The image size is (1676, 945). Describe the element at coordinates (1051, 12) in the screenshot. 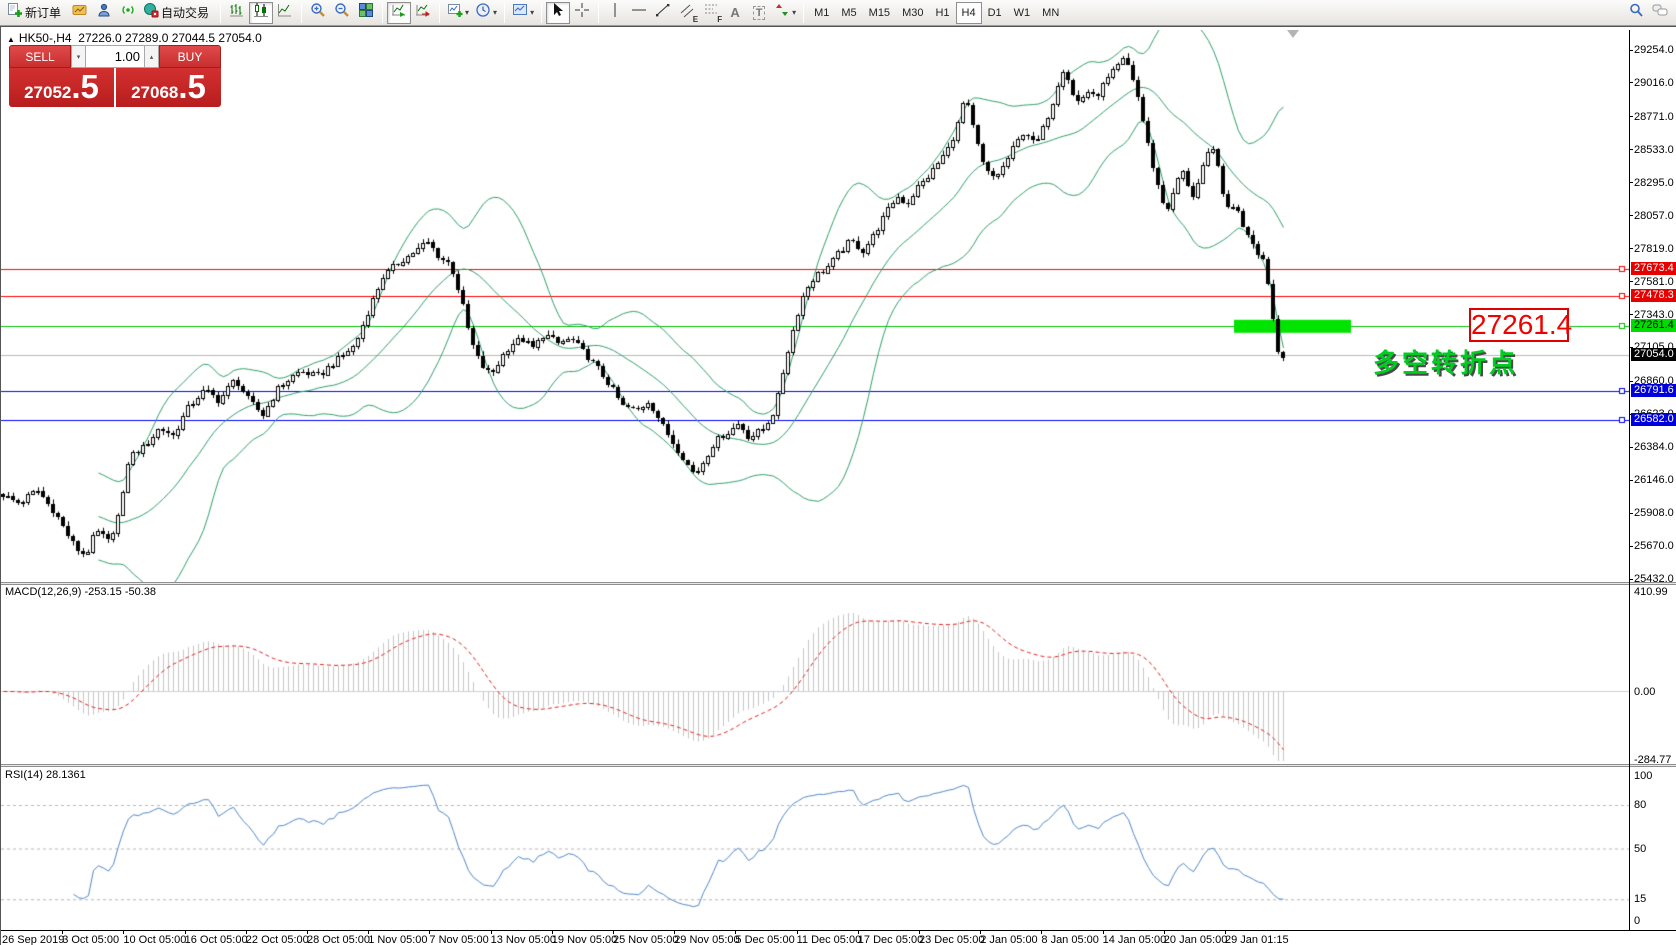

I see `tf-mn: MN` at that location.